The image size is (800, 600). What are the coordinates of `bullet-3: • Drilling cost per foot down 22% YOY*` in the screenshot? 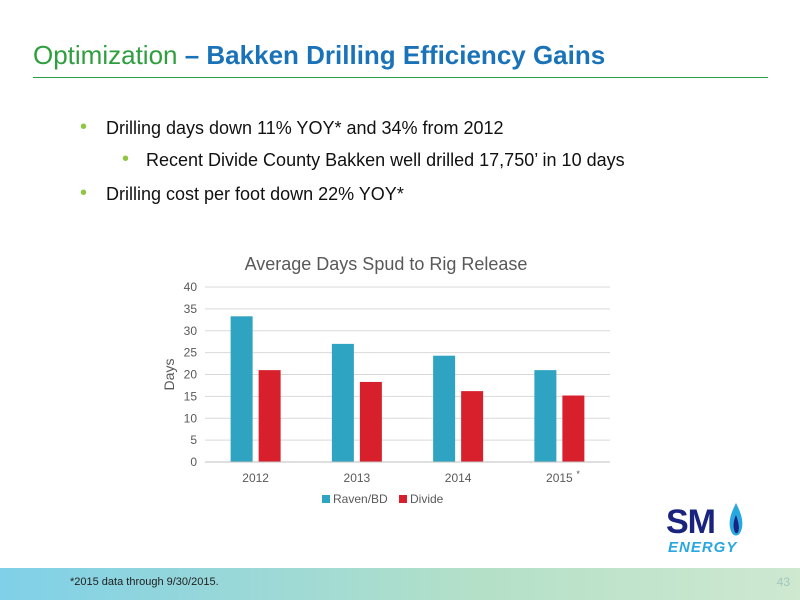 It's located at (242, 193).